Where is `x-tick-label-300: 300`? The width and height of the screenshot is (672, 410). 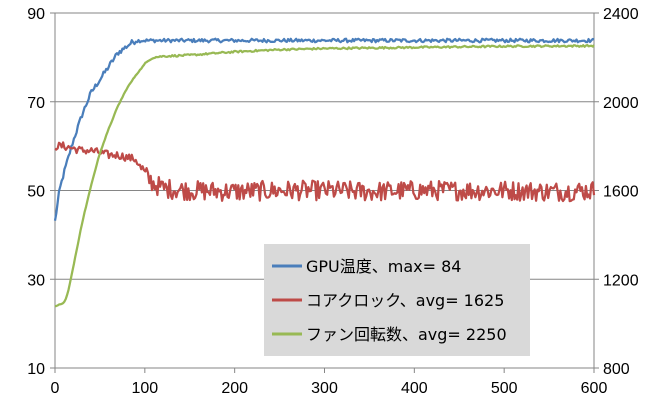
x-tick-label-300: 300 is located at coordinates (324, 388).